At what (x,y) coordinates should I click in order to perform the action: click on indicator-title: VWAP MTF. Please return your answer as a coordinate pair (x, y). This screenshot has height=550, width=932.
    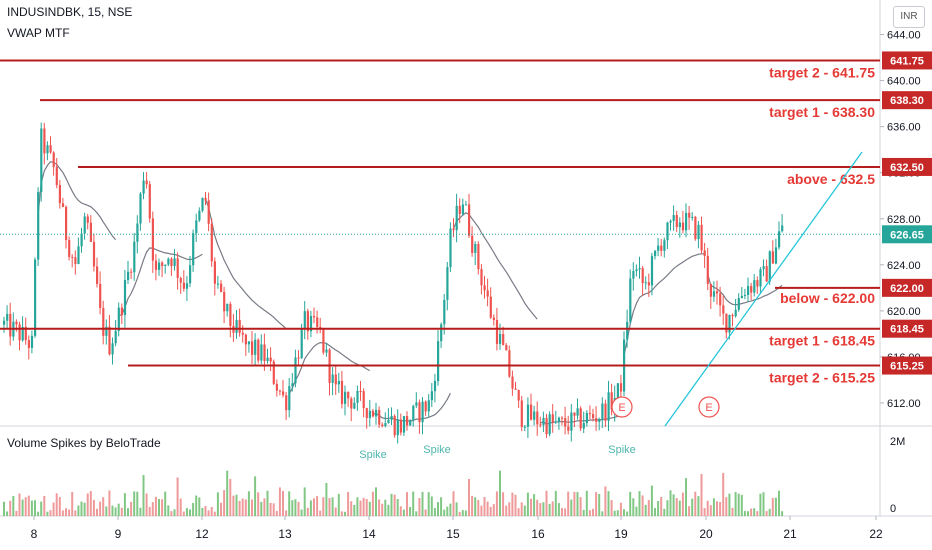
    Looking at the image, I should click on (38, 33).